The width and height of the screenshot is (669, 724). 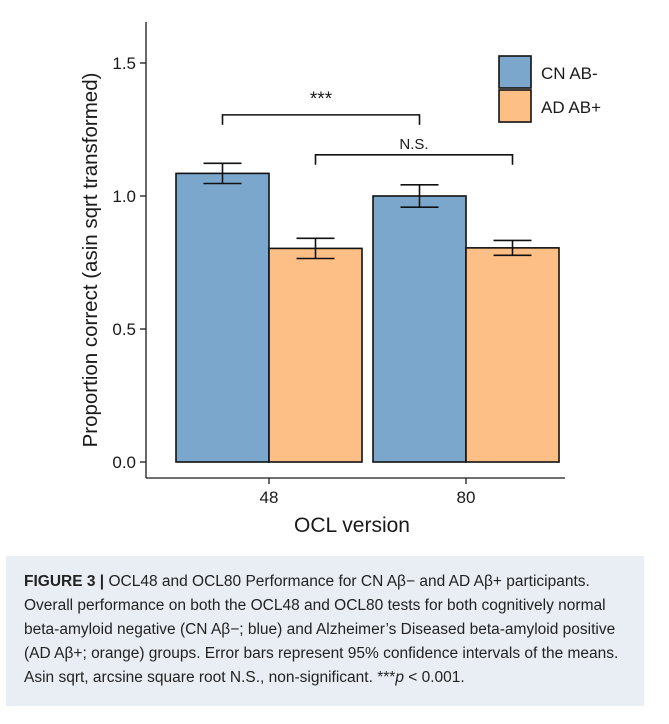 What do you see at coordinates (569, 73) in the screenshot?
I see `legend-label: CN AB-` at bounding box center [569, 73].